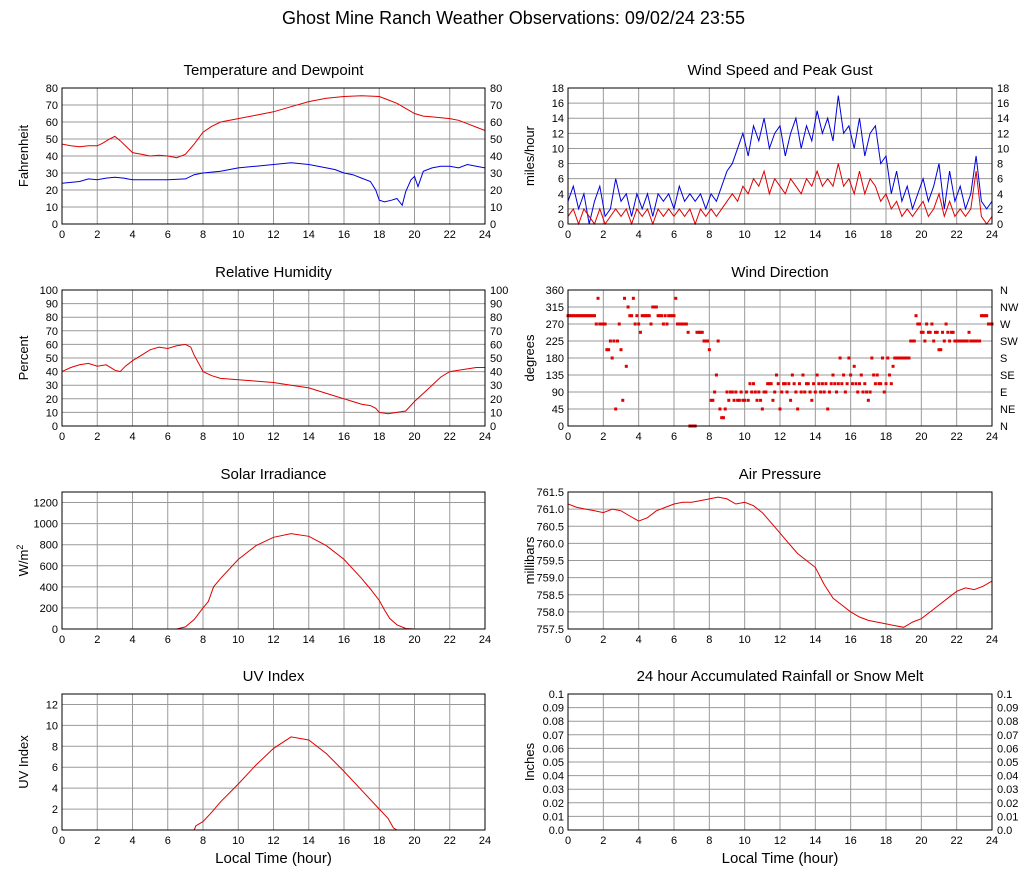 The width and height of the screenshot is (1027, 878). Describe the element at coordinates (496, 208) in the screenshot. I see `y-tick-label-right: 10` at that location.